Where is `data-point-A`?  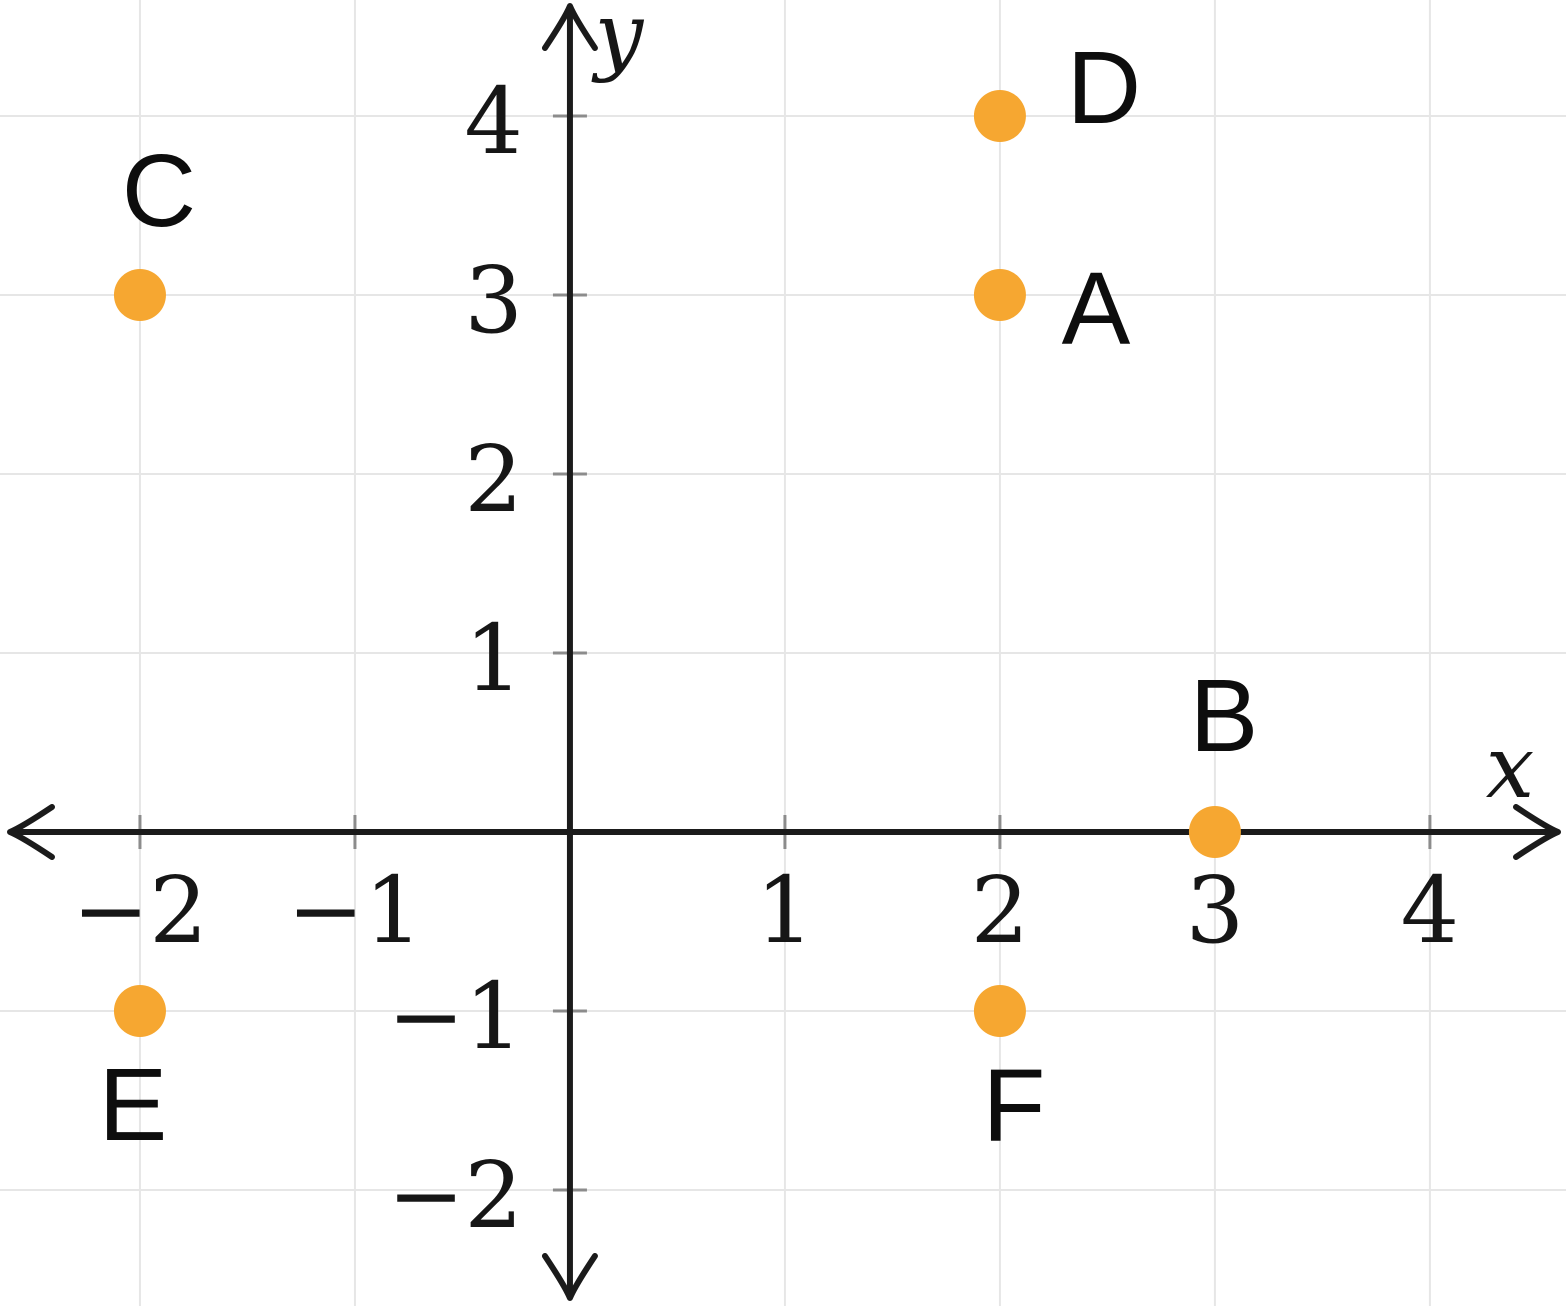 data-point-A is located at coordinates (999, 294).